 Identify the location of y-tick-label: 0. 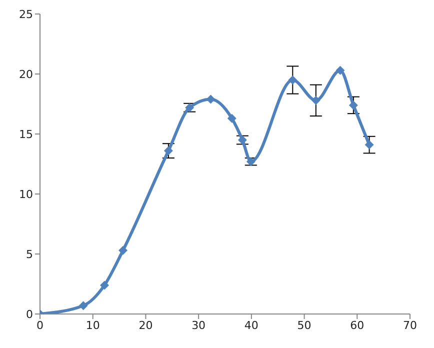
(29, 314).